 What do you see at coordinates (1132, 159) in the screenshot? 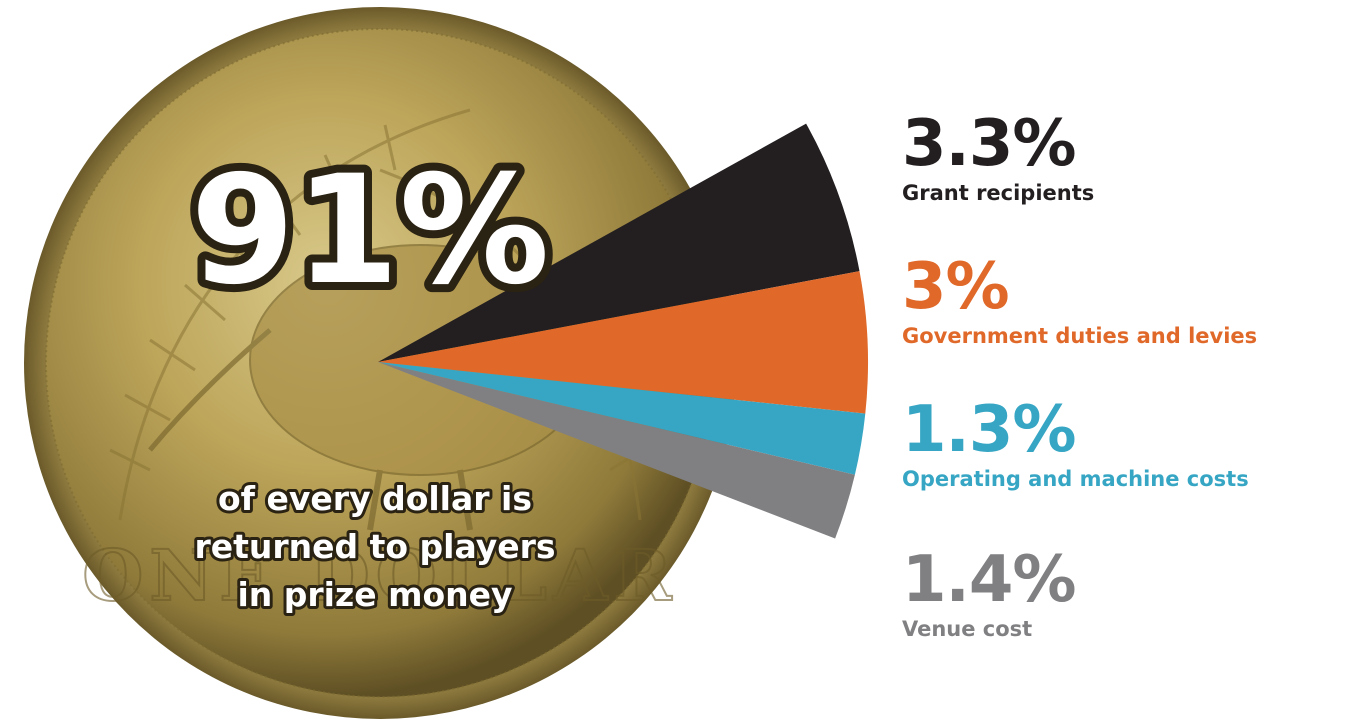
I see `legend-item-grant-recipients: 3.3% Grant recipients` at bounding box center [1132, 159].